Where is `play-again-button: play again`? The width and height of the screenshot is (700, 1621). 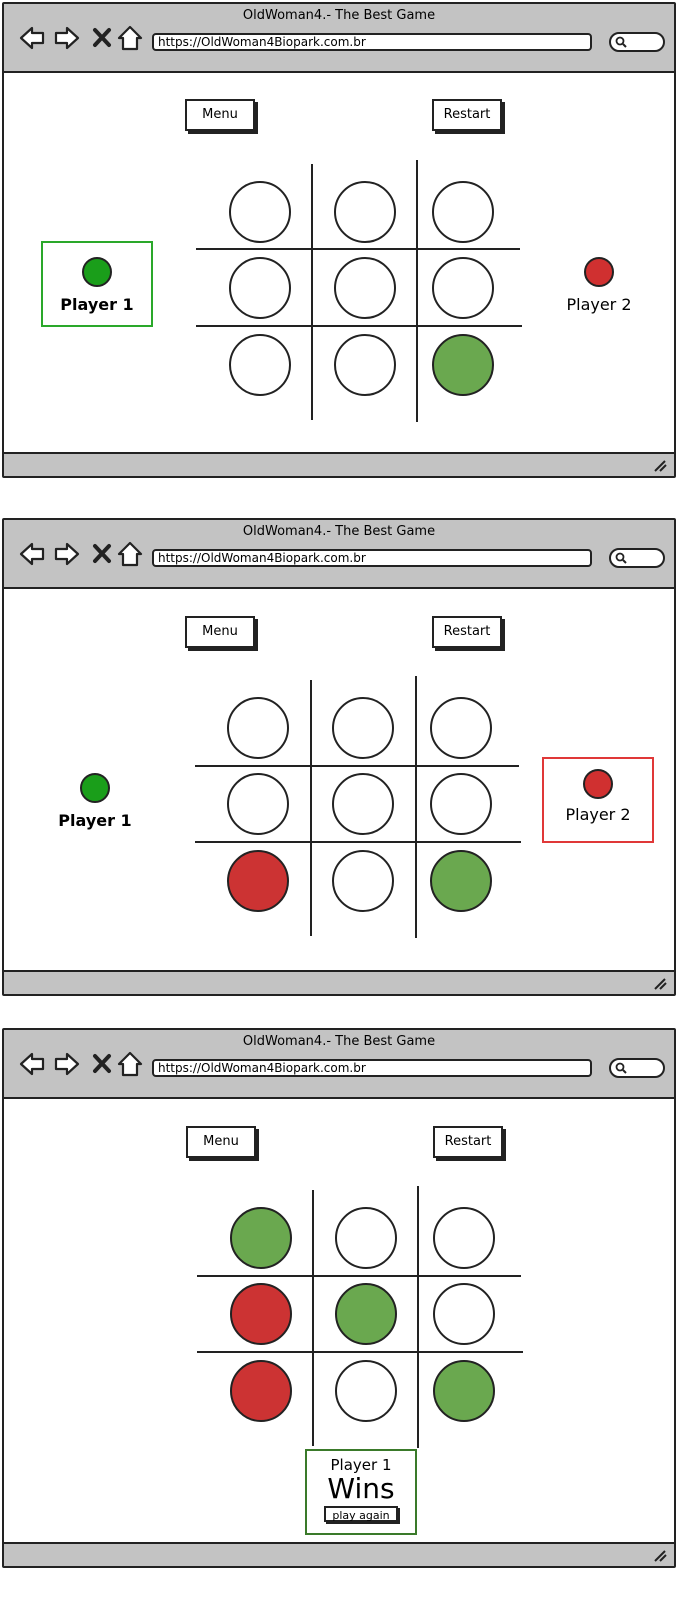
play-again-button: play again is located at coordinates (361, 1514).